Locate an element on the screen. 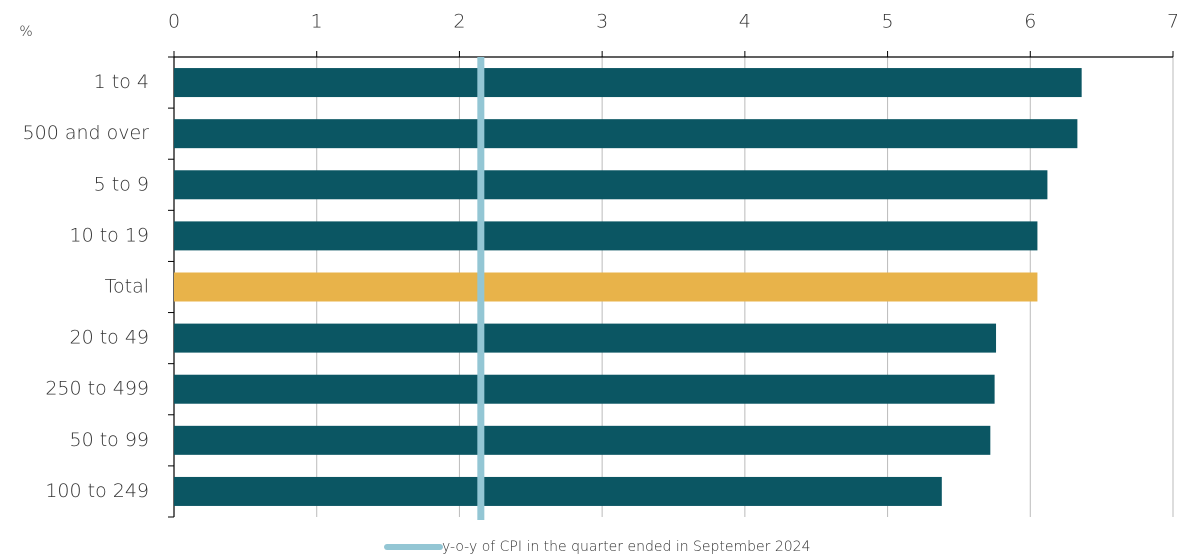 The height and width of the screenshot is (557, 1180). x-tick-label: 4 is located at coordinates (745, 22).